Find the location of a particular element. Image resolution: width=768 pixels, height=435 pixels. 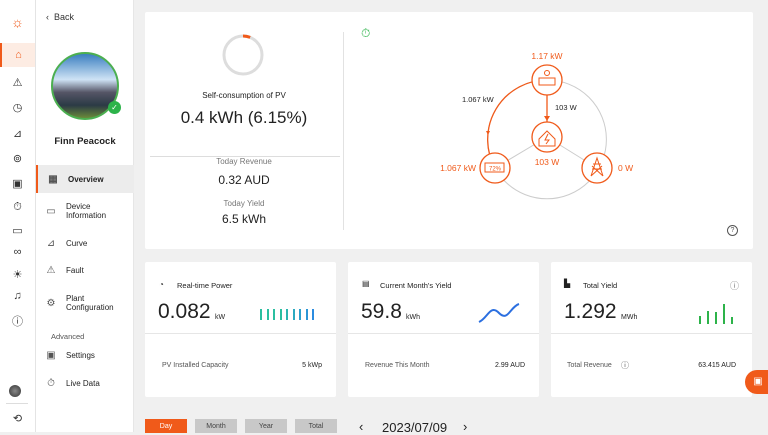

advanced-heading: Advanced is located at coordinates (68, 336).